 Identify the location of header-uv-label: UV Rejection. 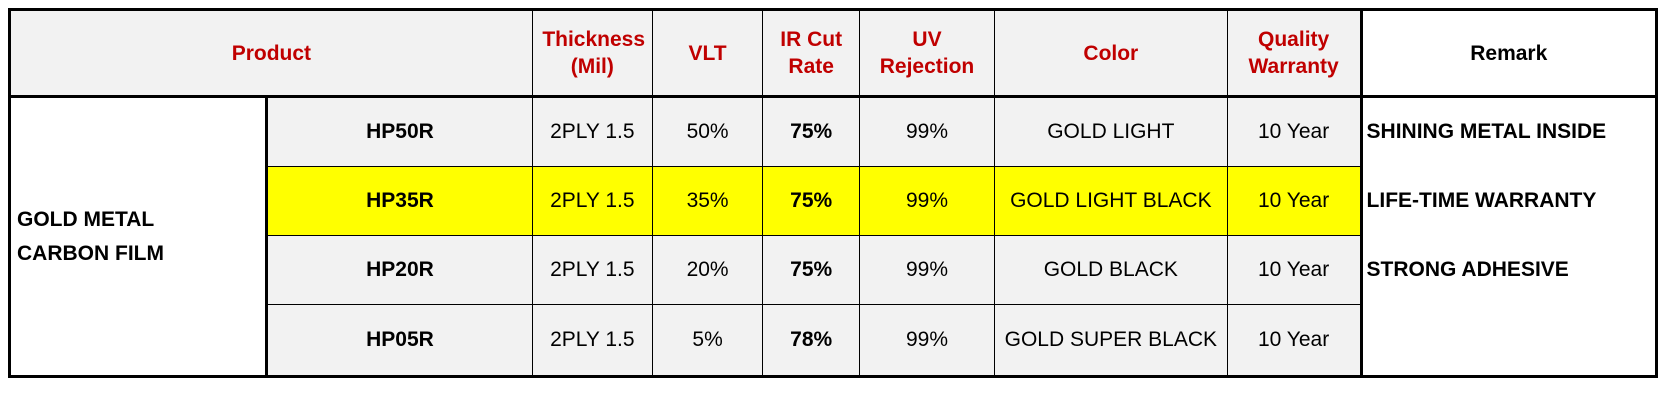
(927, 53).